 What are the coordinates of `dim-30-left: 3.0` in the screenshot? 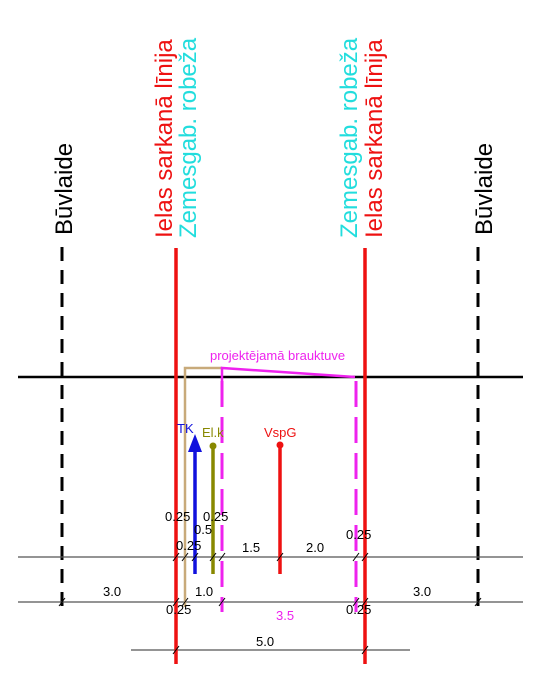 It's located at (112, 591).